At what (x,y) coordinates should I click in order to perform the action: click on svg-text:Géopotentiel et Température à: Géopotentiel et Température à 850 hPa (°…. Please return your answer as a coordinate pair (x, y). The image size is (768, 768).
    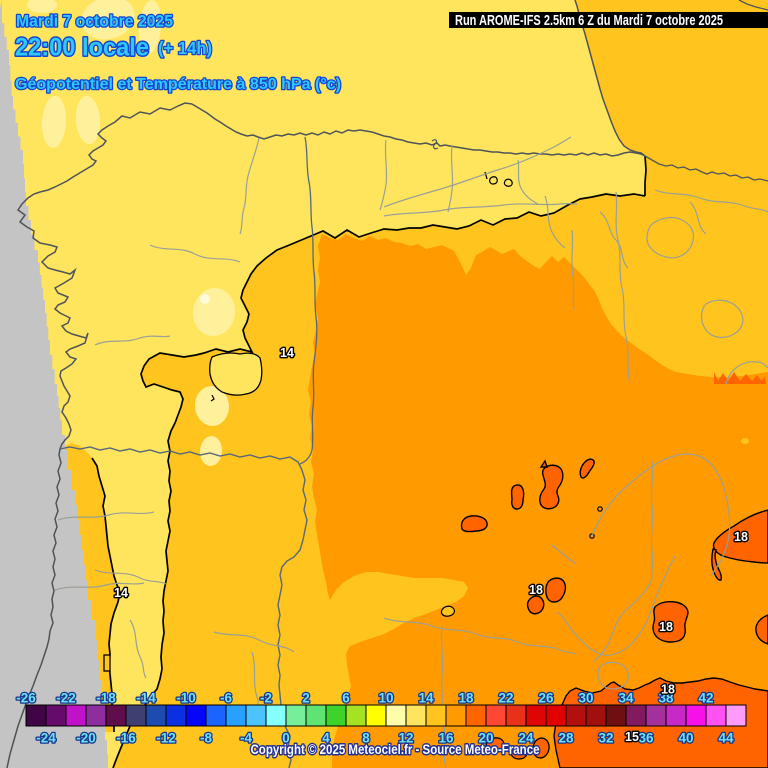
    Looking at the image, I should click on (178, 84).